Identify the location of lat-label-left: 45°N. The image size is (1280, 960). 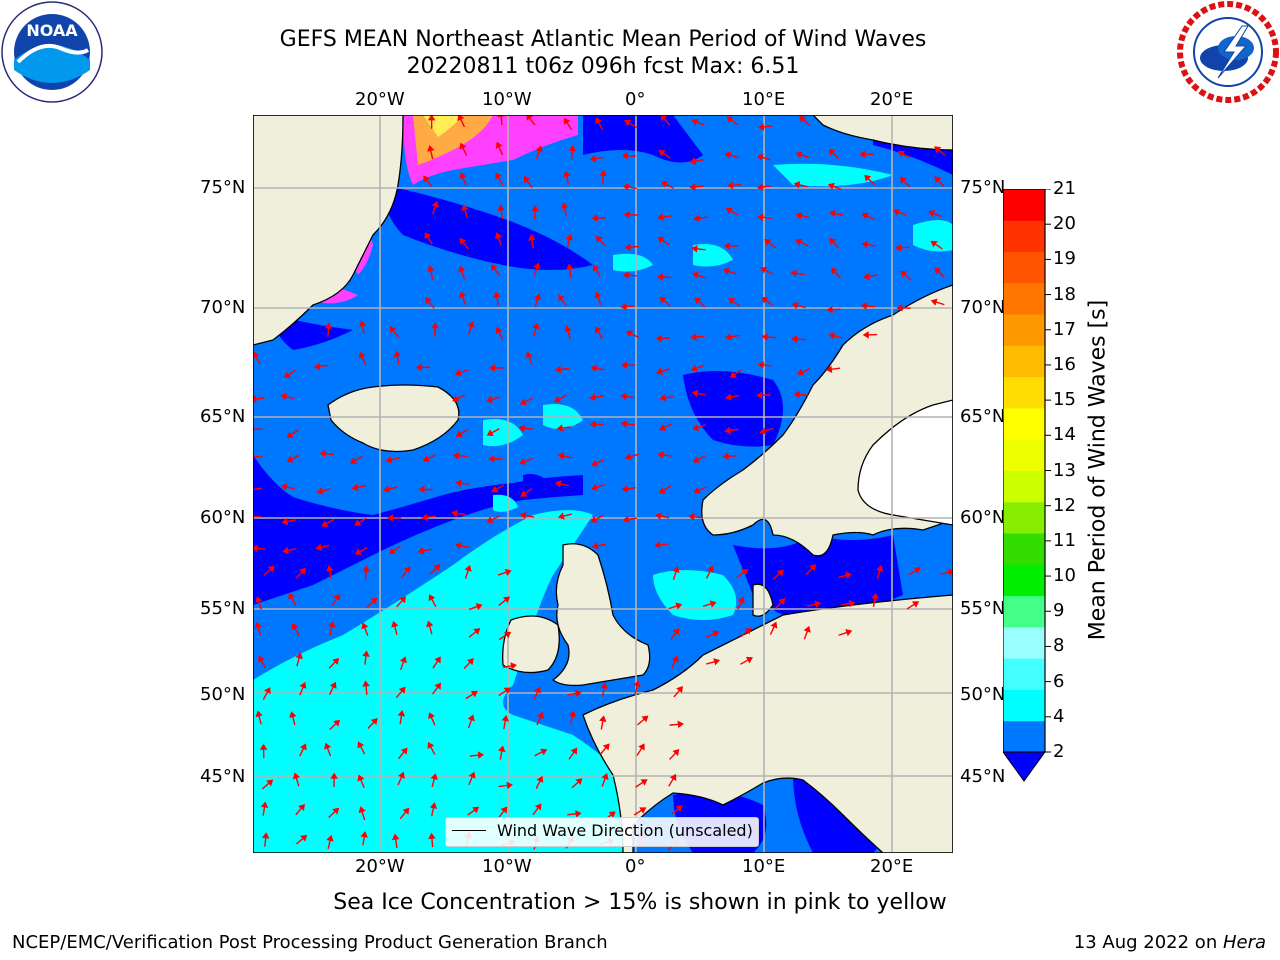
(223, 776).